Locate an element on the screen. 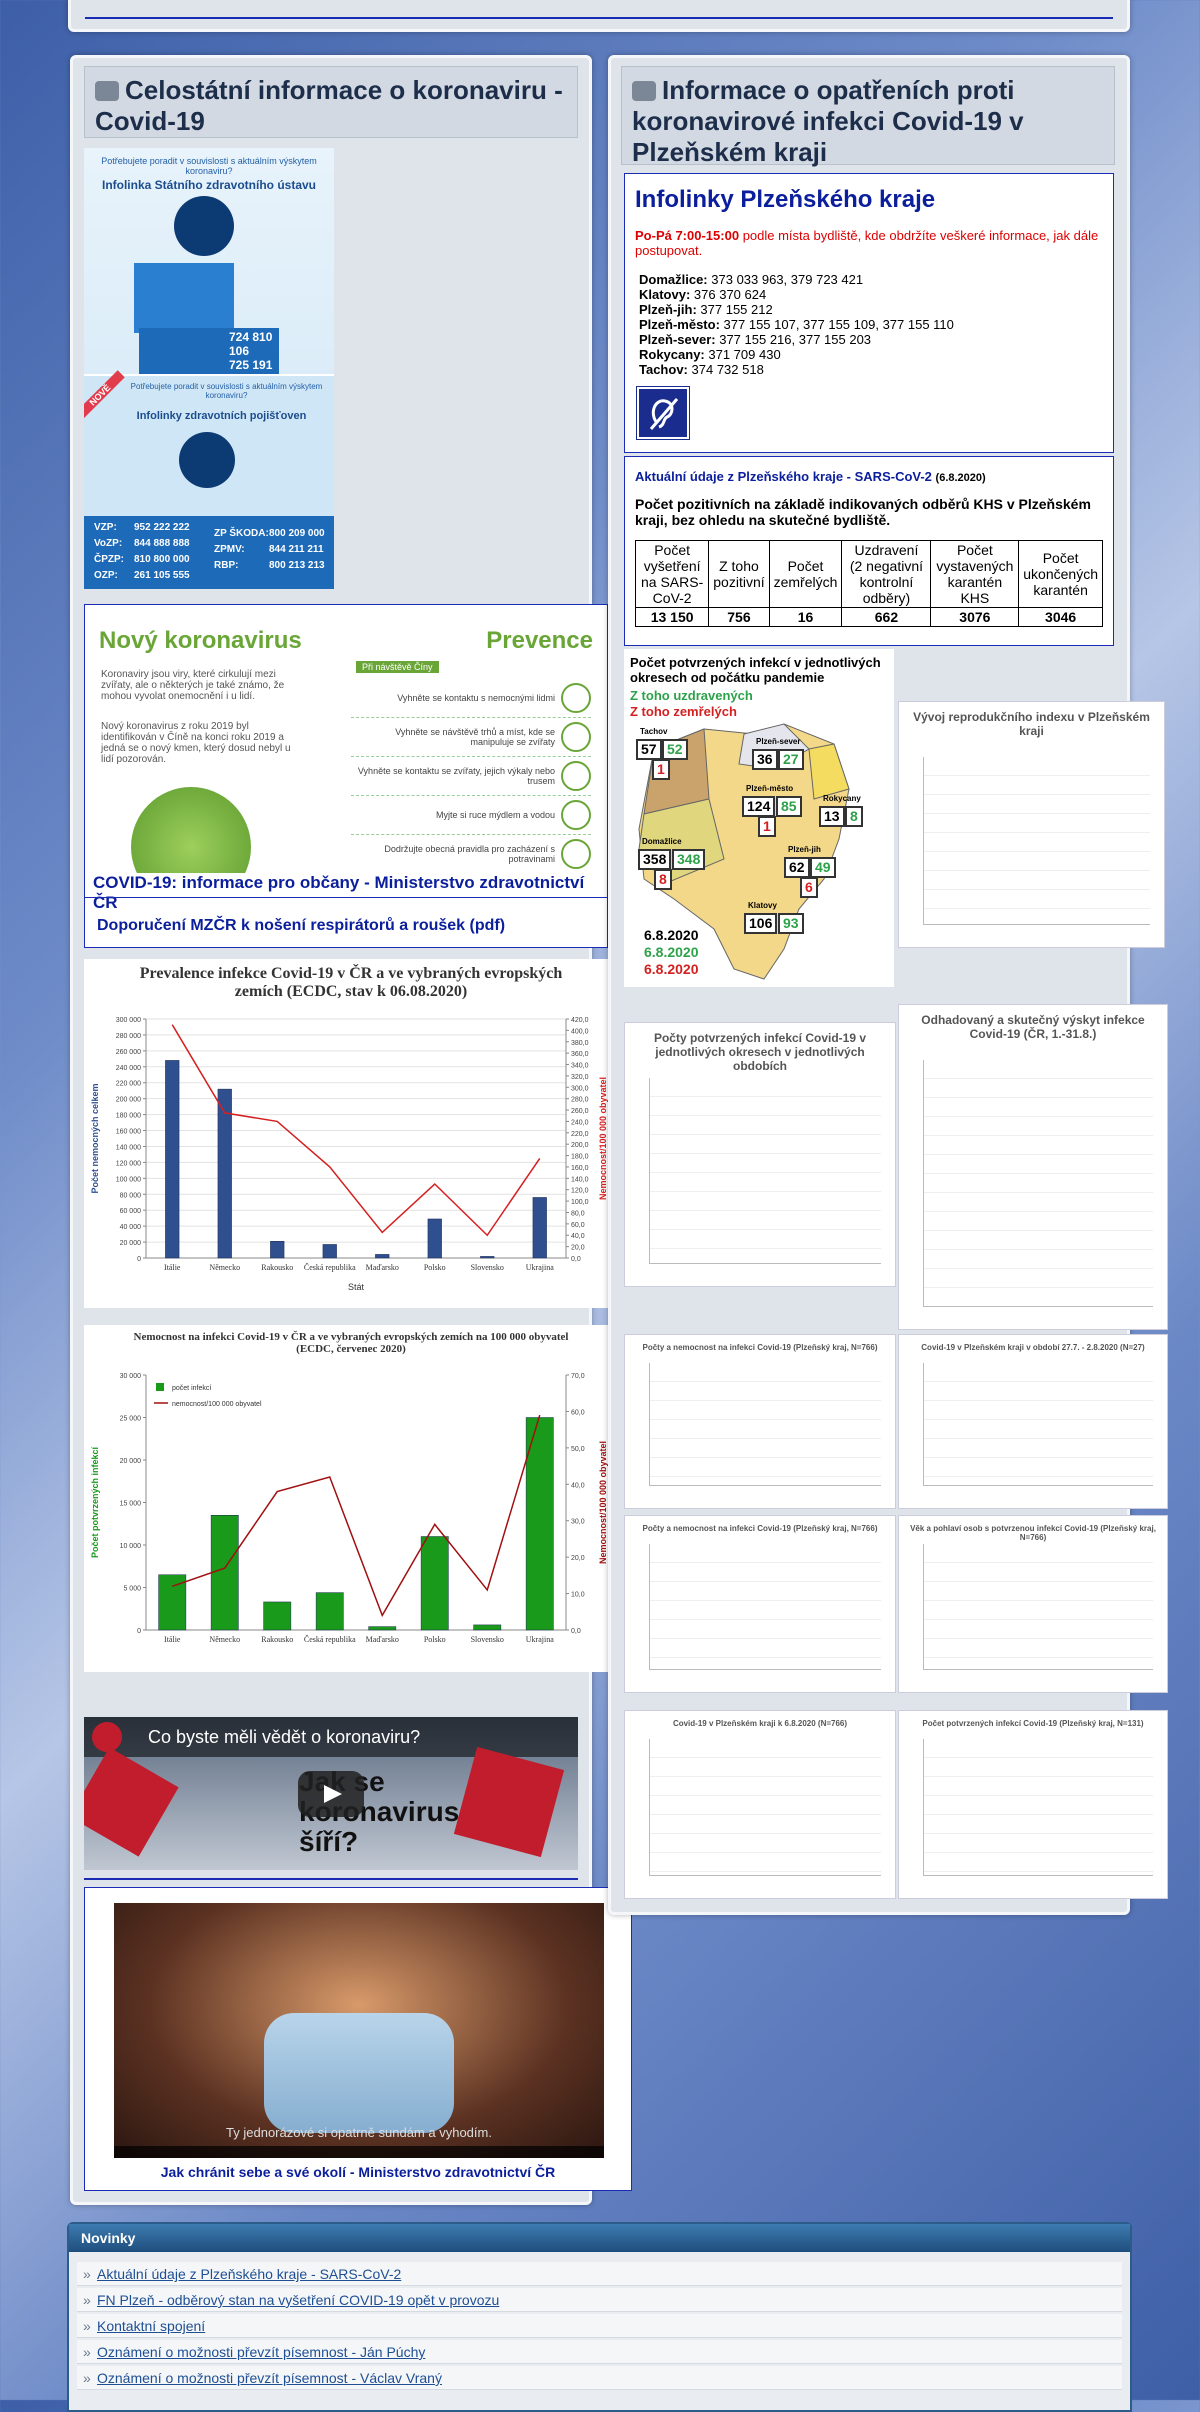  x-tick-text: Itálie is located at coordinates (172, 1639).